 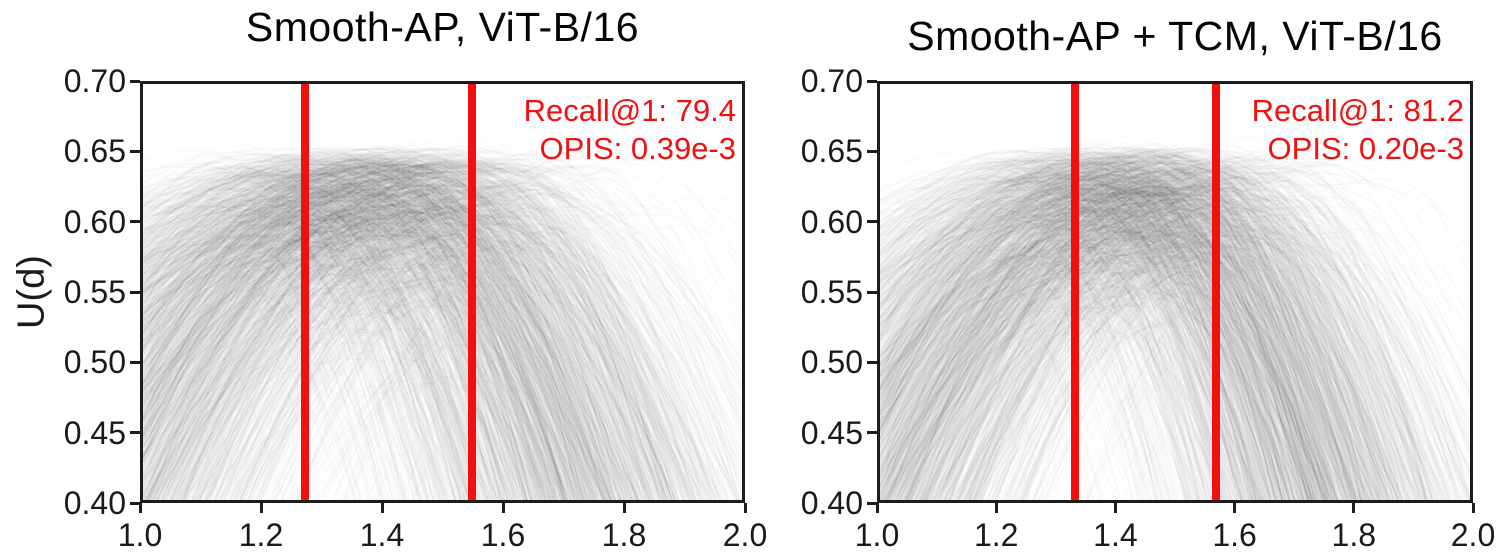 I want to click on metrics-annotation-right: Recall@1: 81.2 OPIS: 0.20e-3, so click(x=1358, y=130).